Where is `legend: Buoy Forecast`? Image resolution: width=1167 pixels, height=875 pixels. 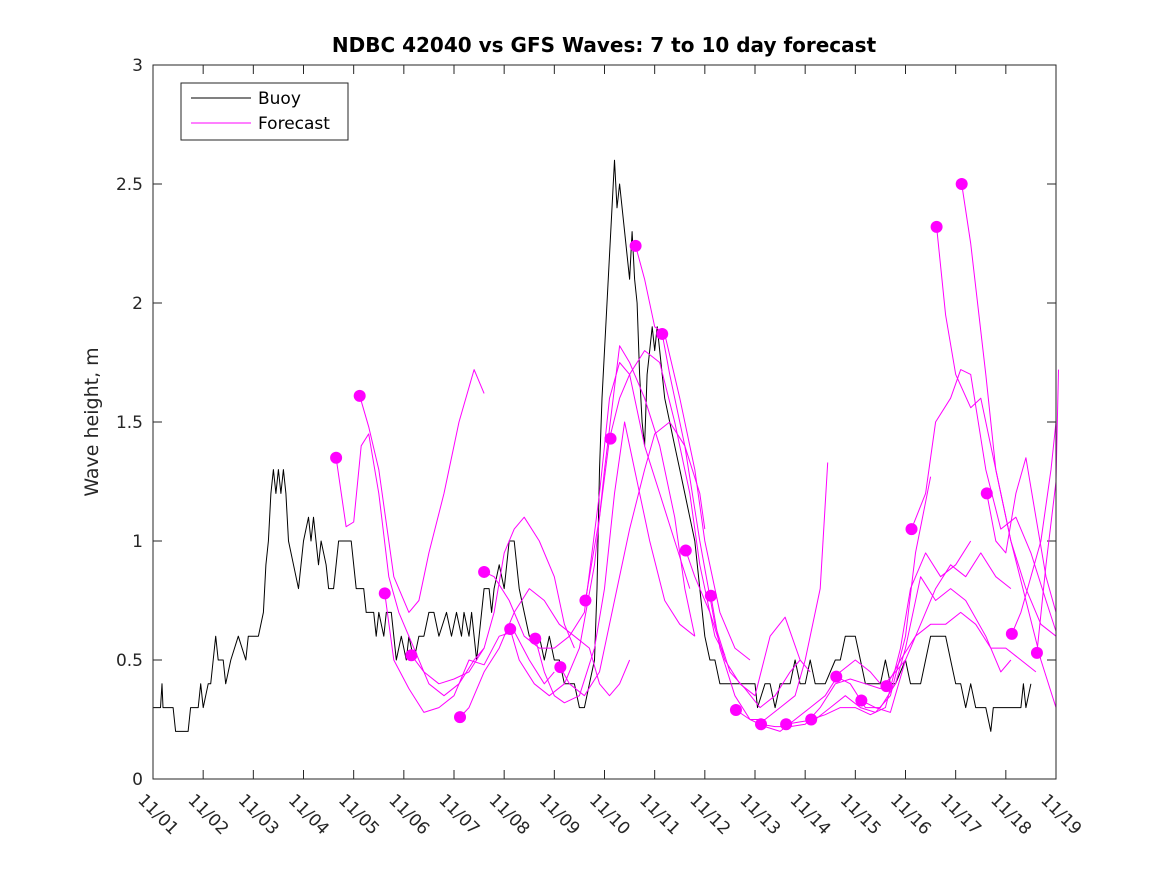
legend: Buoy Forecast is located at coordinates (264, 111).